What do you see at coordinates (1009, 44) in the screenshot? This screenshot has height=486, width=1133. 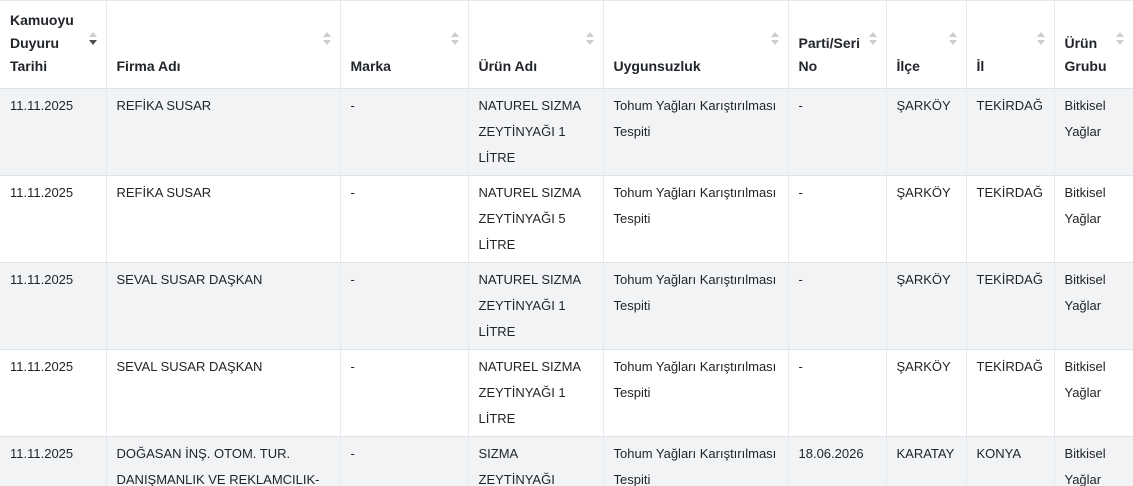 I see `column-header-il: İl` at bounding box center [1009, 44].